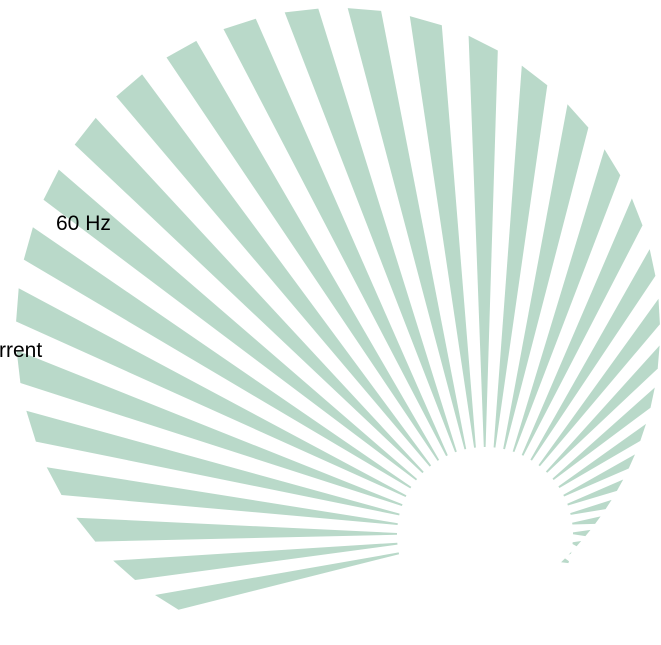 Image resolution: width=661 pixels, height=645 pixels. What do you see at coordinates (83, 223) in the screenshot?
I see `frequency-text: 60 Hz` at bounding box center [83, 223].